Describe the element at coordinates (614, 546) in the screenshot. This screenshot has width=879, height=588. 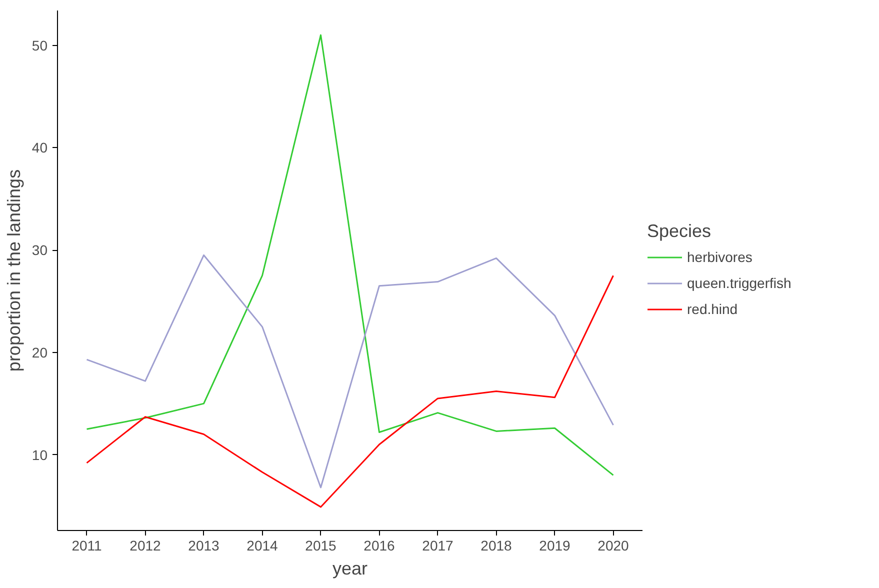
I see `x-tick-label: 2020` at that location.